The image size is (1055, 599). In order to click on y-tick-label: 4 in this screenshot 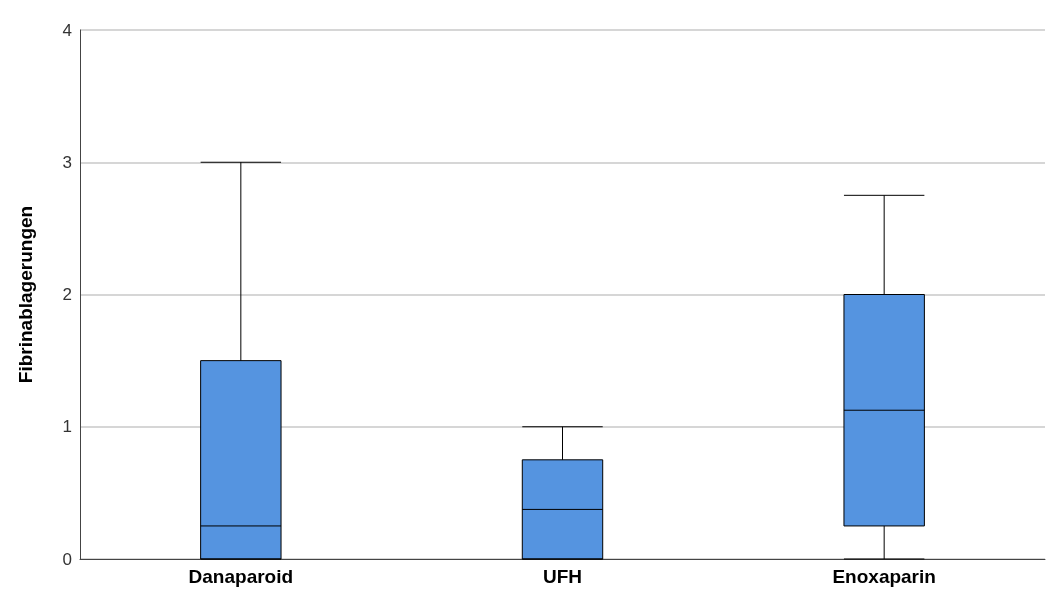, I will do `click(67, 30)`.